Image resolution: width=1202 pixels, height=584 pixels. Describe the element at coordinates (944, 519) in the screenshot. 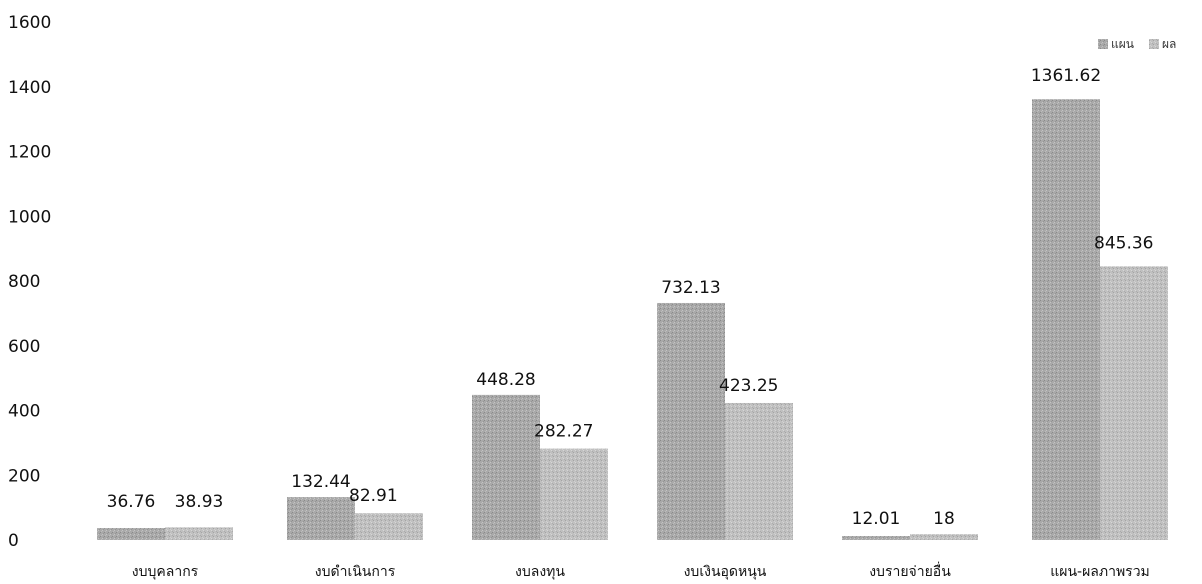

I see `data-label-result: 18` at that location.